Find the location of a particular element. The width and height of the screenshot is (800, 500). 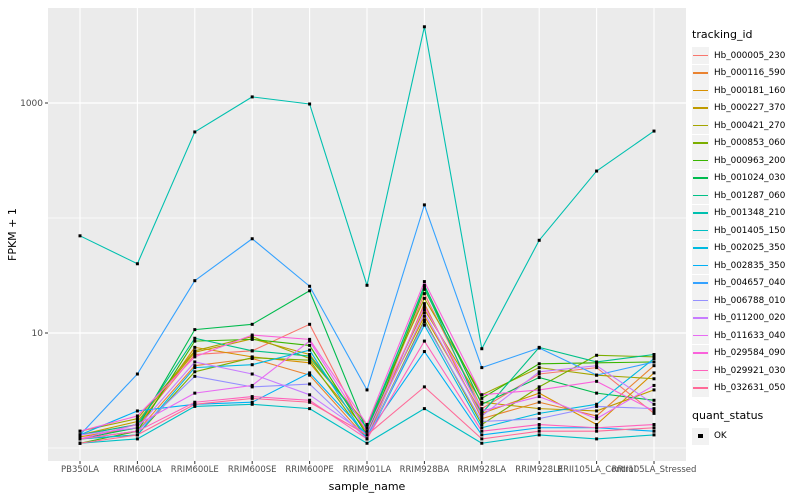

legend-label: Hb_001024_030 is located at coordinates (750, 178).